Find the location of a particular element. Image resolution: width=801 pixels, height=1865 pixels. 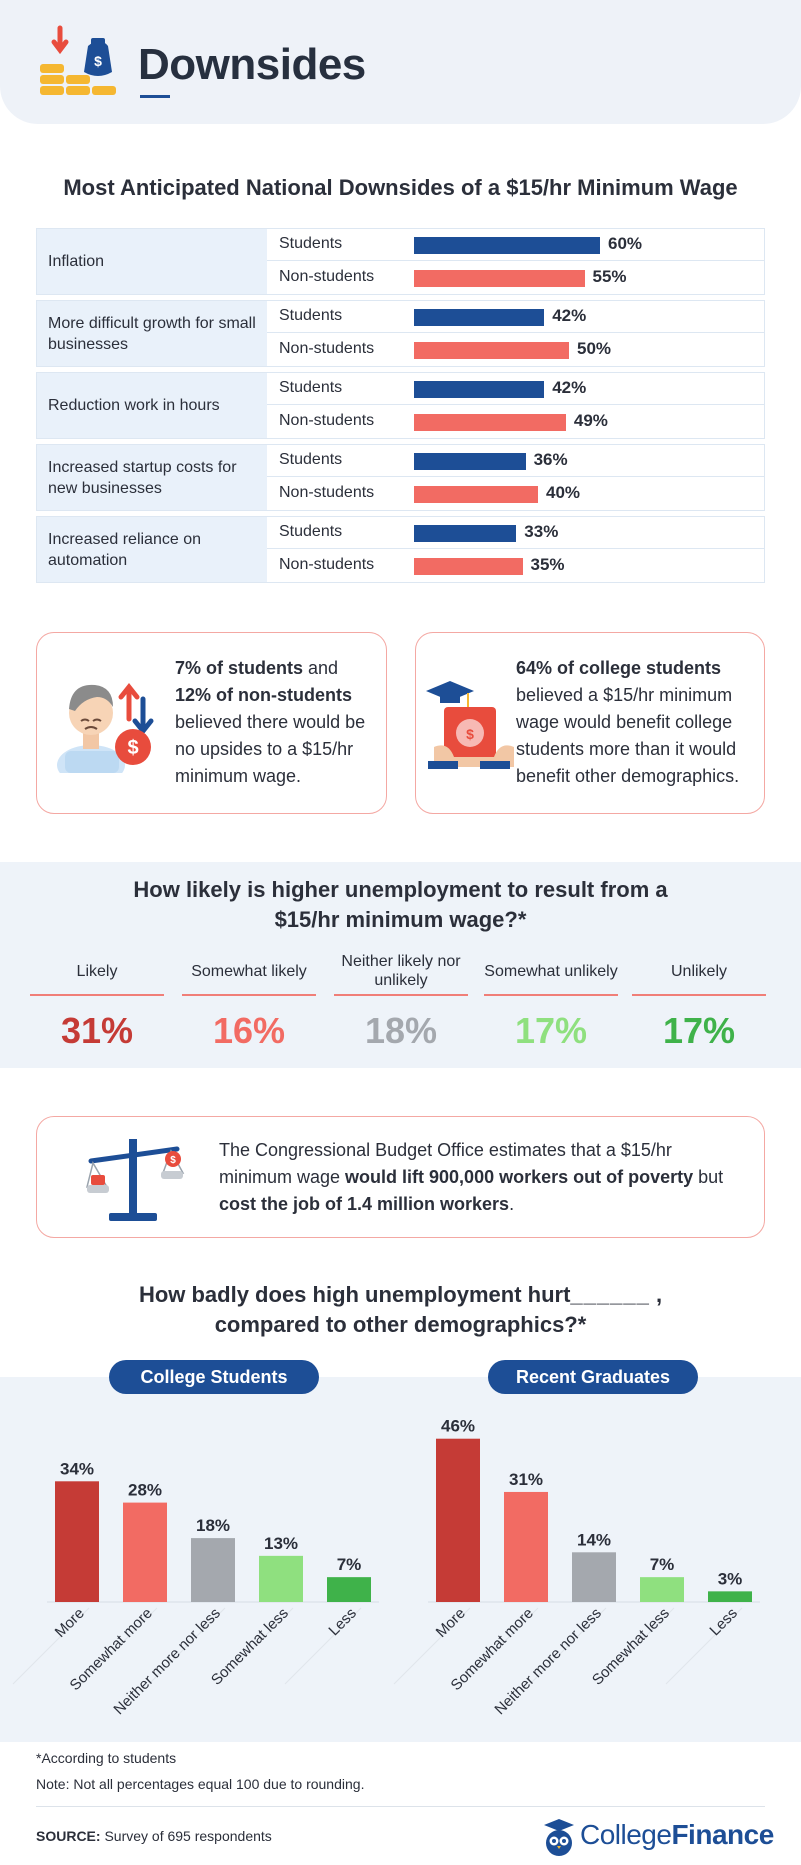

likelihood-item: Neither likely nor unlikely 18% is located at coordinates (401, 1001).